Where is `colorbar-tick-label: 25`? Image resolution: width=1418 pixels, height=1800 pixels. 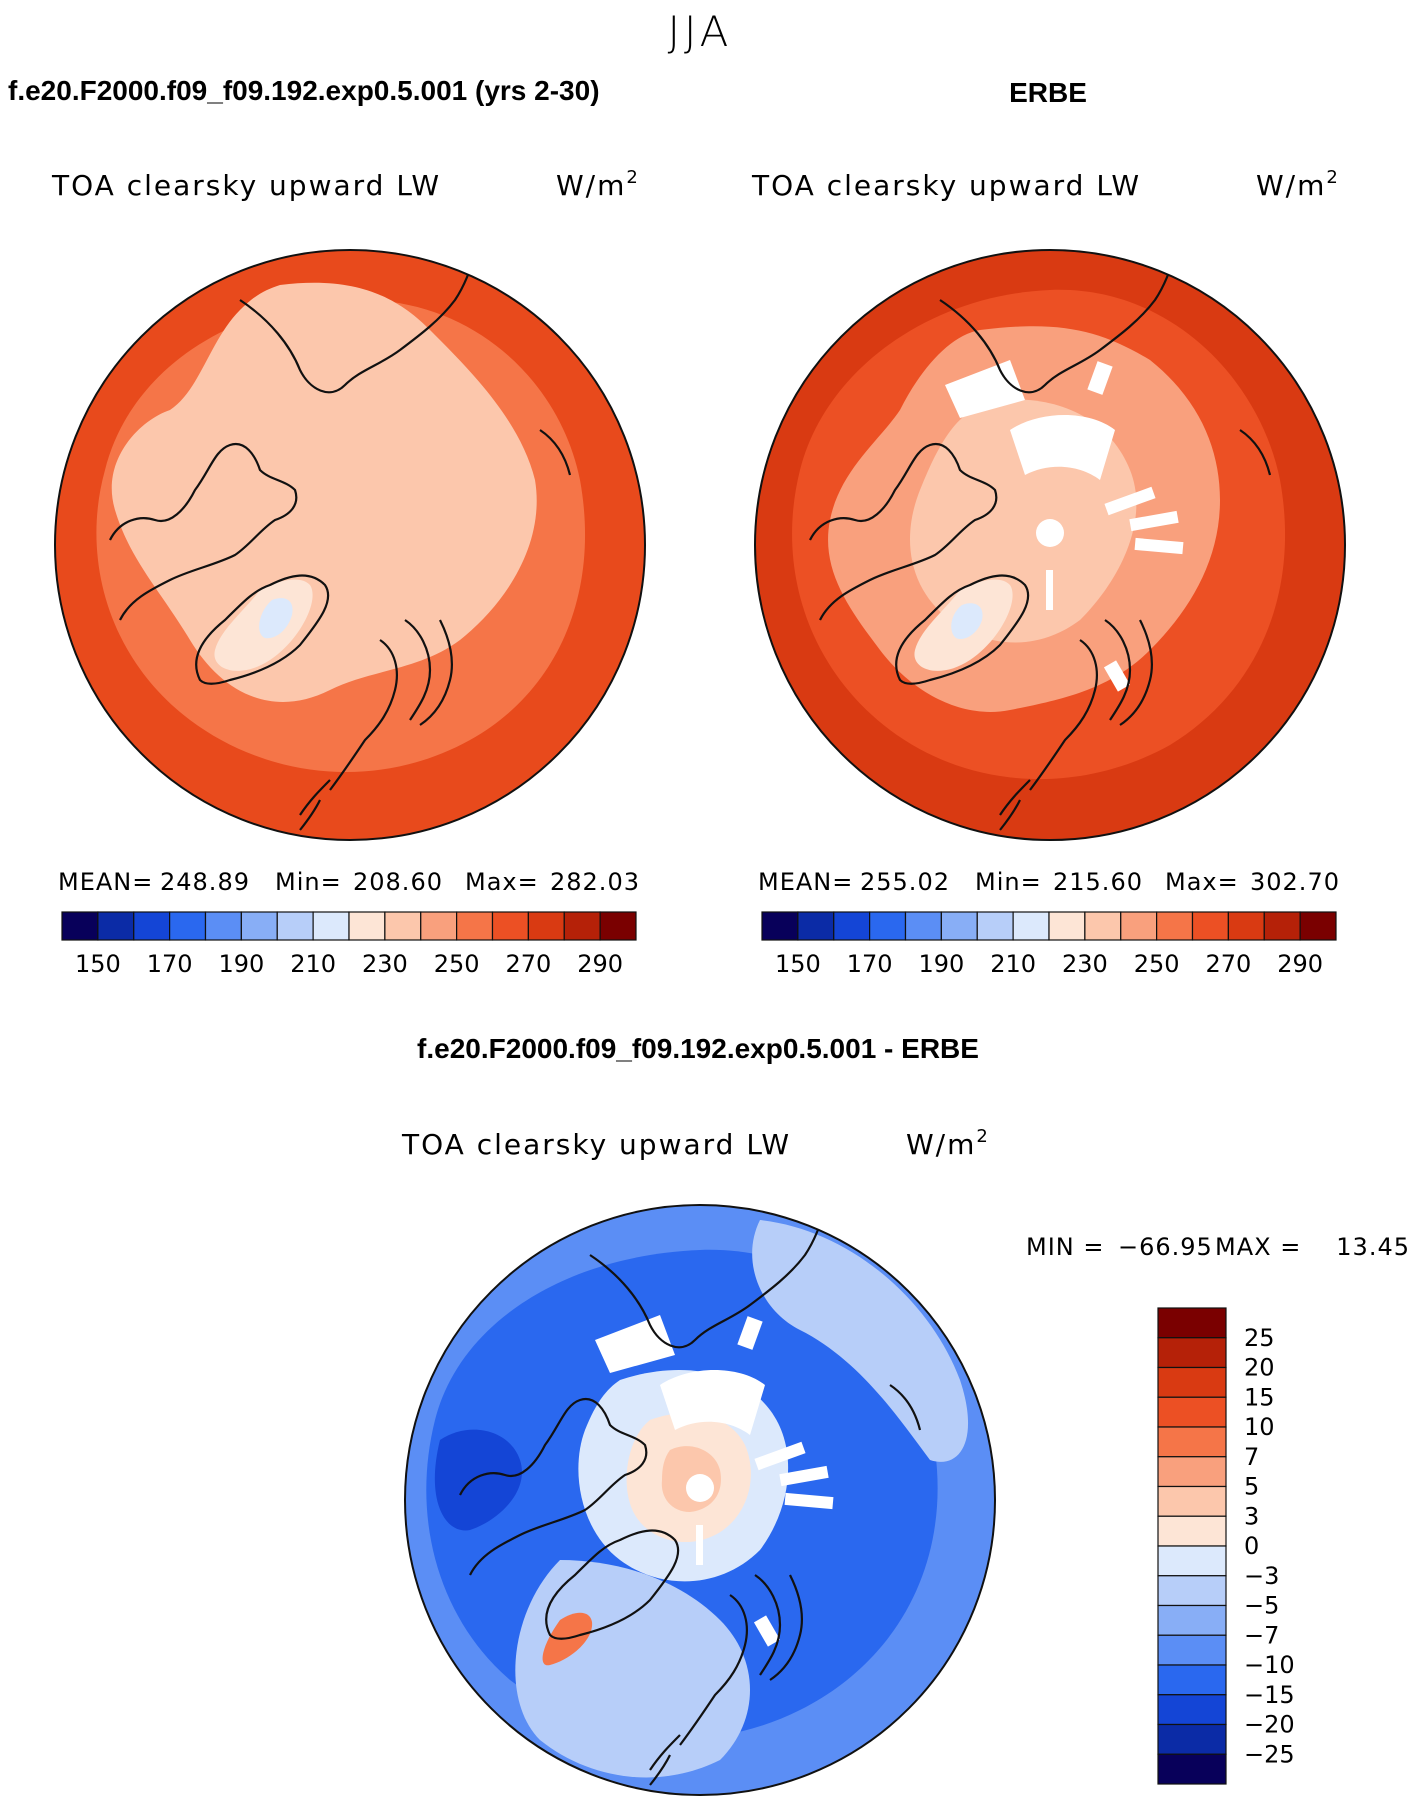
colorbar-tick-label: 25 is located at coordinates (1259, 1338).